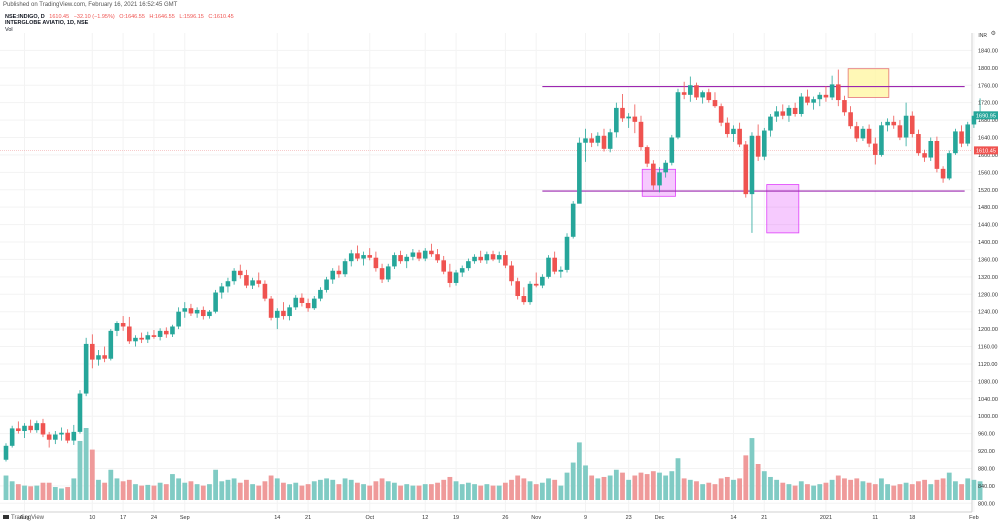  I want to click on gear-icon: ⚙, so click(993, 34).